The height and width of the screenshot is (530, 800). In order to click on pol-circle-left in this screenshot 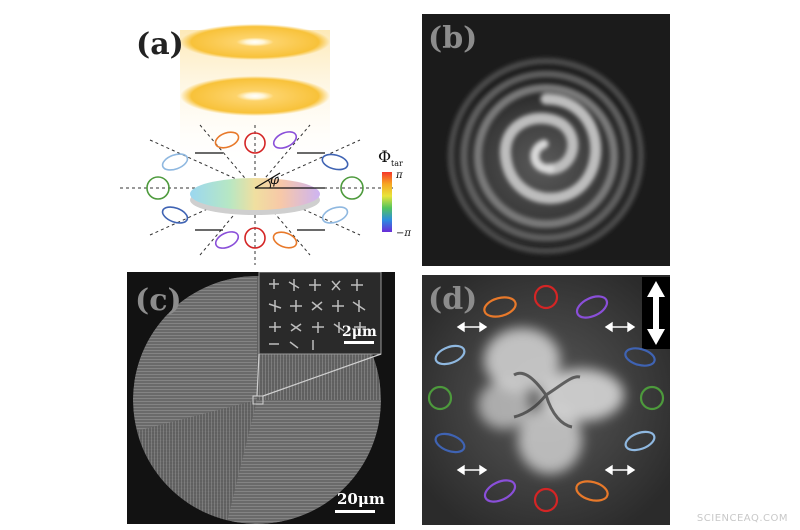, I will do `click(158, 188)`.